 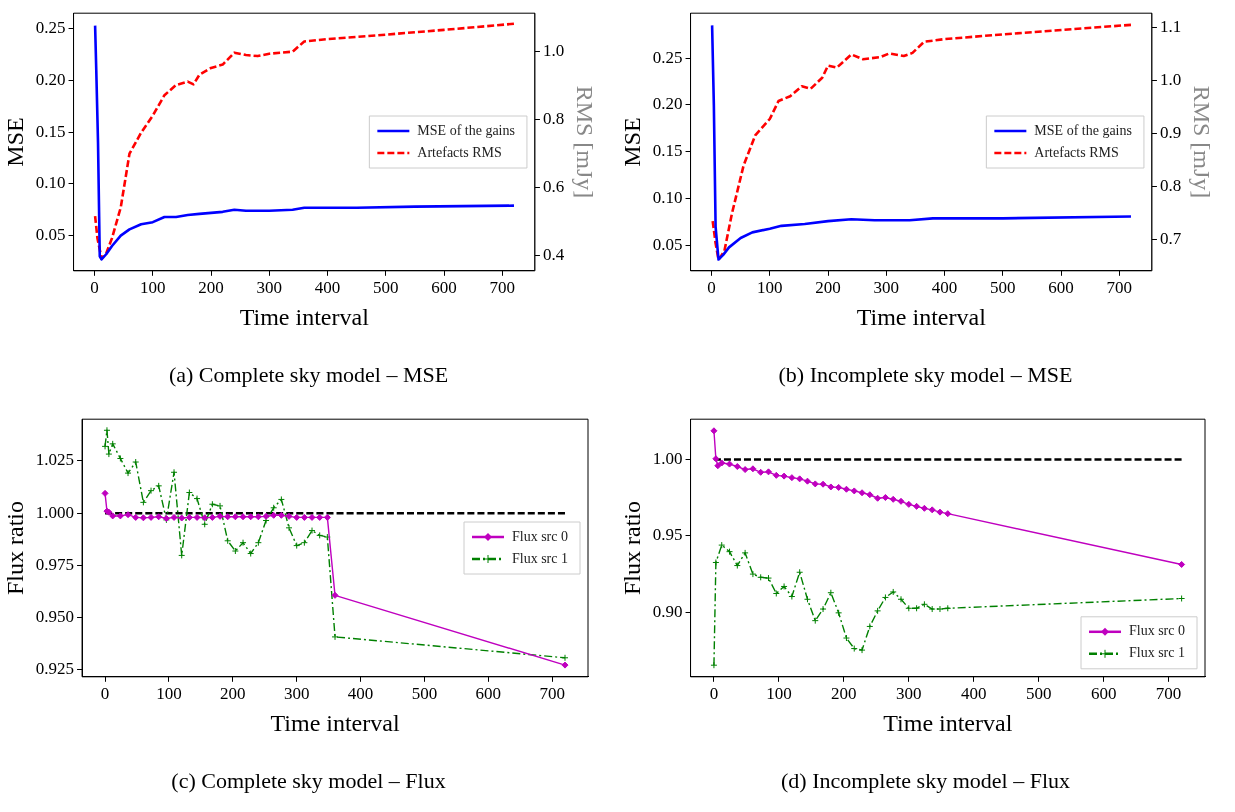 I want to click on text: (d) Incomplete sky model – Flux, so click(x=925, y=781).